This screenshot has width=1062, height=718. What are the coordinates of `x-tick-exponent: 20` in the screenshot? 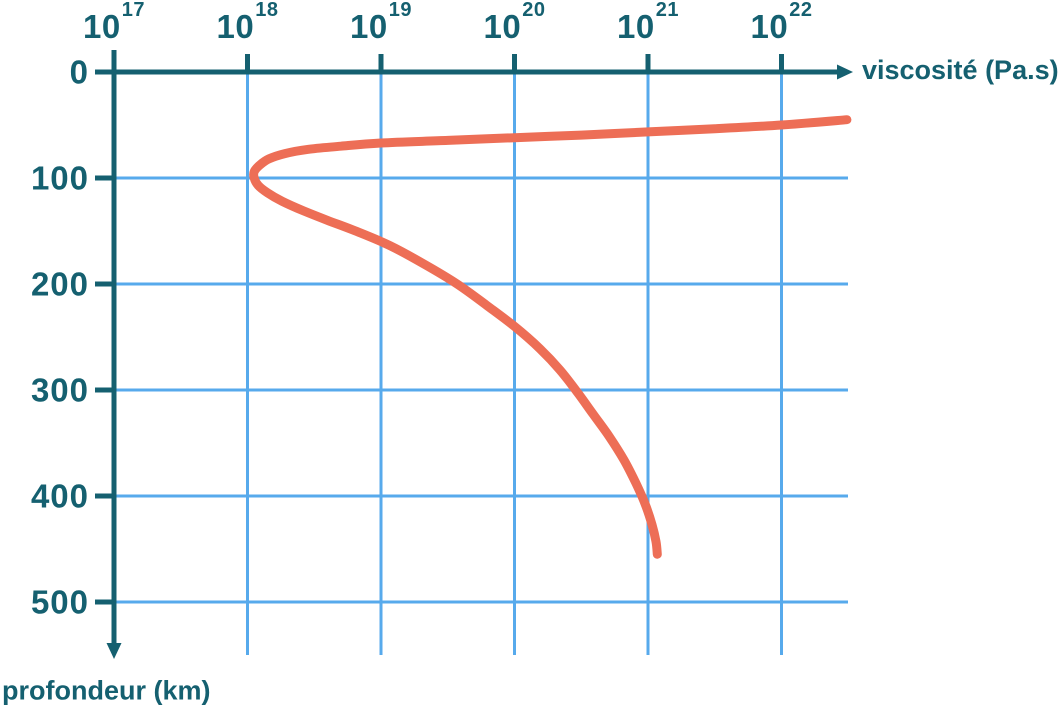 It's located at (534, 10).